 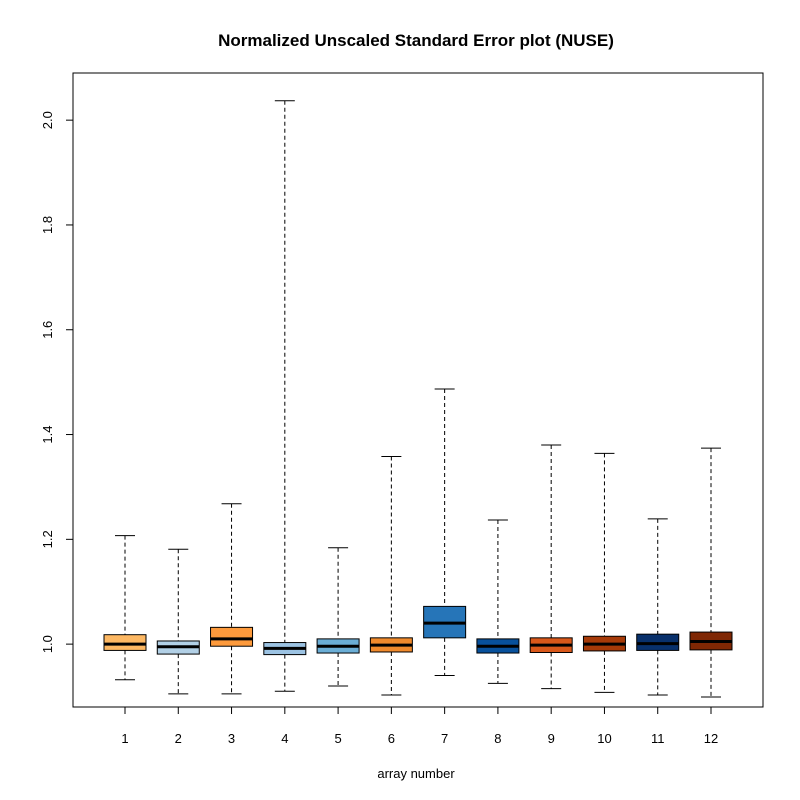 I want to click on x-tick-label: 11, so click(x=658, y=738).